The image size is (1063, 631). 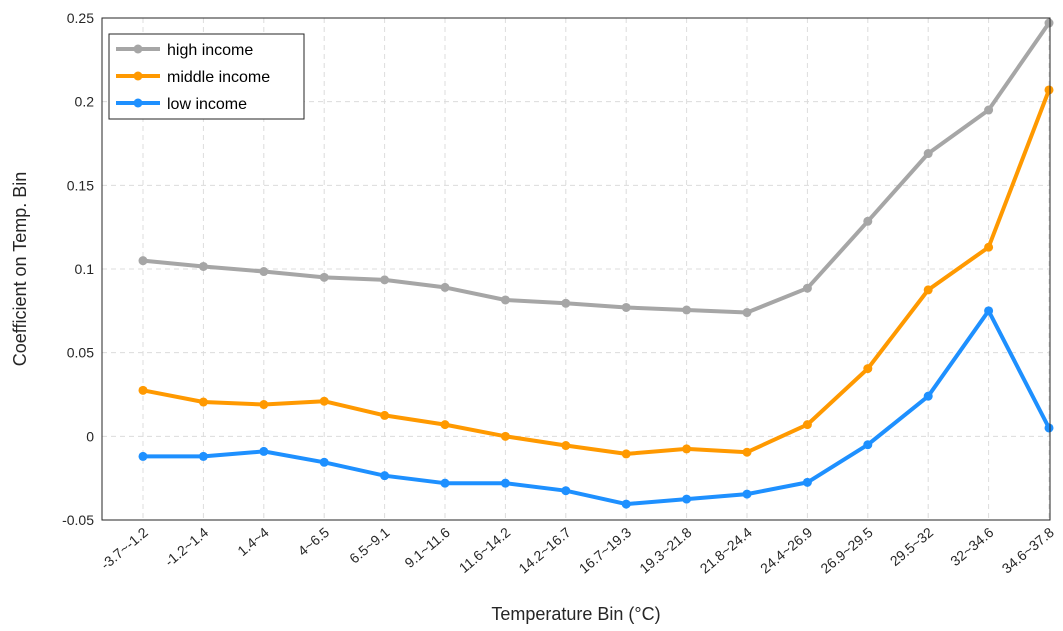 I want to click on legend: high income middle income low income, so click(x=206, y=76).